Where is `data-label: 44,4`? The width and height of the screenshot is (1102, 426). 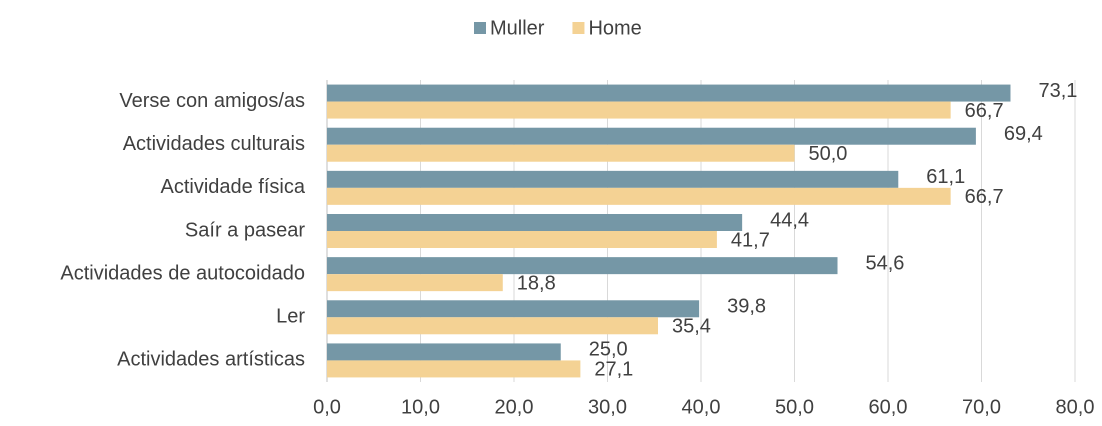 data-label: 44,4 is located at coordinates (789, 220).